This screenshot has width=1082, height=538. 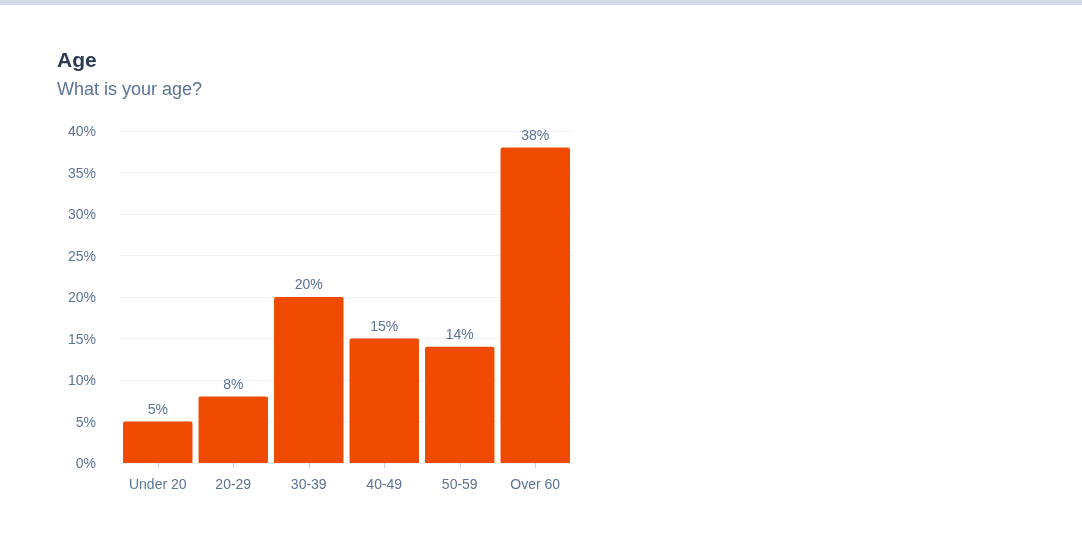 What do you see at coordinates (85, 463) in the screenshot?
I see `y-tick-label: 0%` at bounding box center [85, 463].